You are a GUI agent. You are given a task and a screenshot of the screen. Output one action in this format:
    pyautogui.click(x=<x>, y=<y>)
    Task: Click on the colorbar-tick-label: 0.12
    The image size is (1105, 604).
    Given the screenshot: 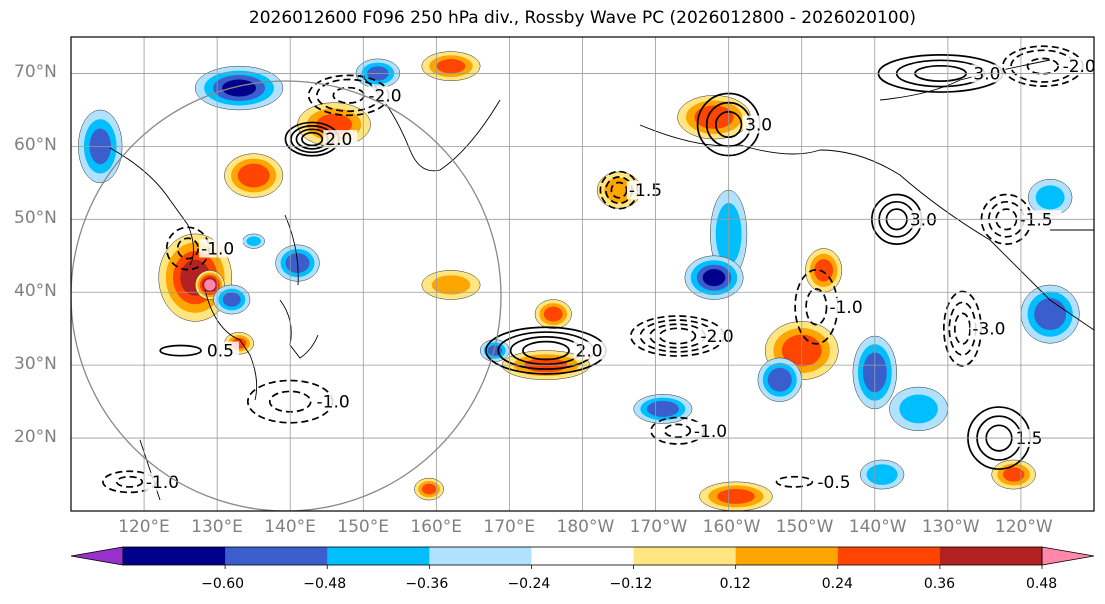 What is the action you would take?
    pyautogui.click(x=735, y=584)
    